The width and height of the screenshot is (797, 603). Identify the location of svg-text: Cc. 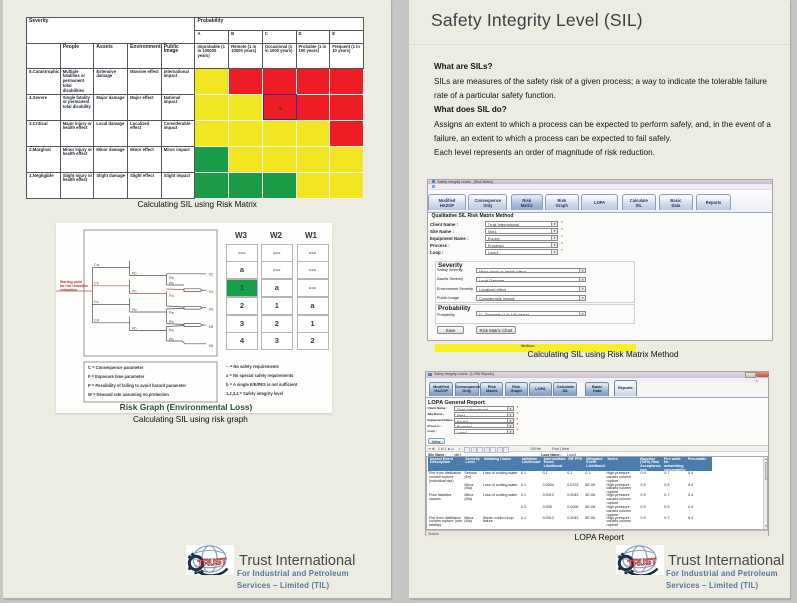
(96, 302).